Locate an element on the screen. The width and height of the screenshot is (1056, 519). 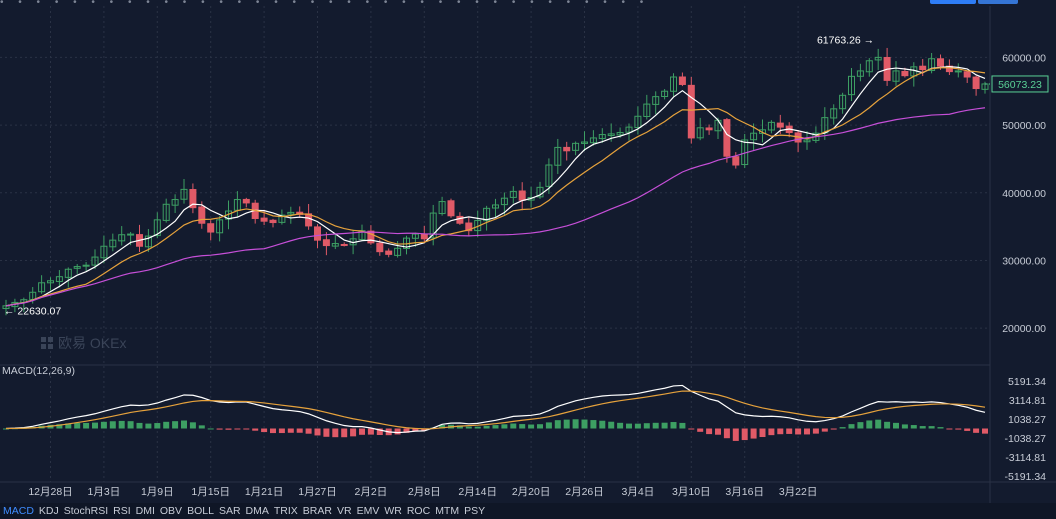
chart-mode-button is located at coordinates (953, 2).